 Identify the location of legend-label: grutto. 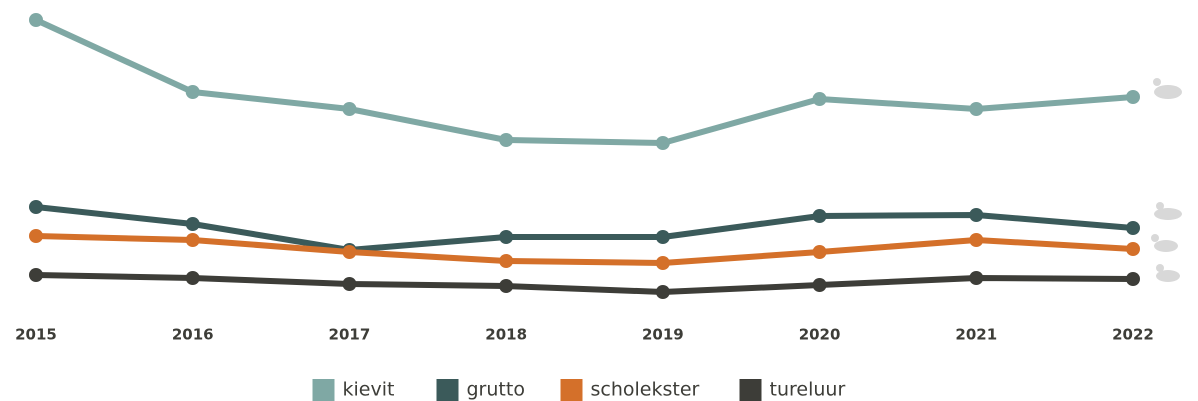
(496, 390).